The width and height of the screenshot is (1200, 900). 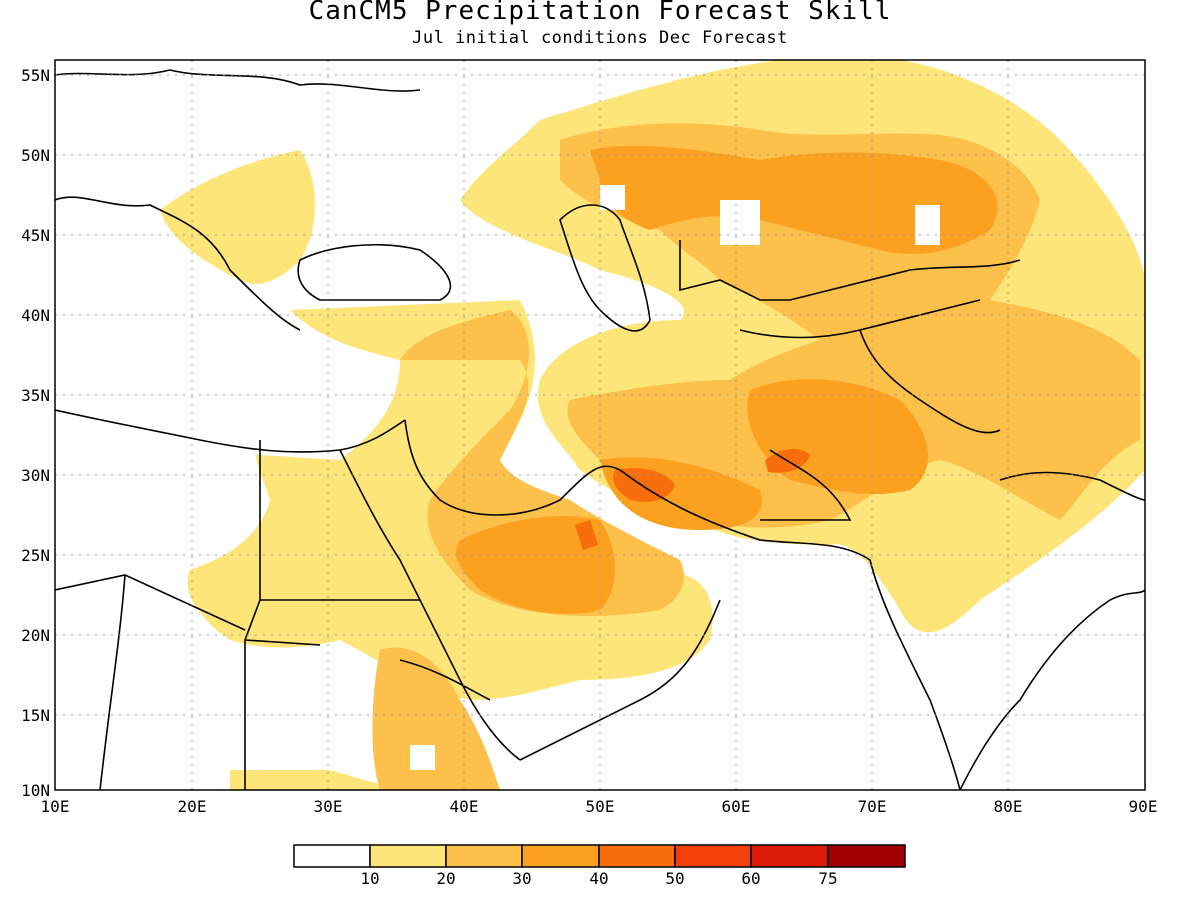 What do you see at coordinates (598, 878) in the screenshot?
I see `colorbar-label: 40` at bounding box center [598, 878].